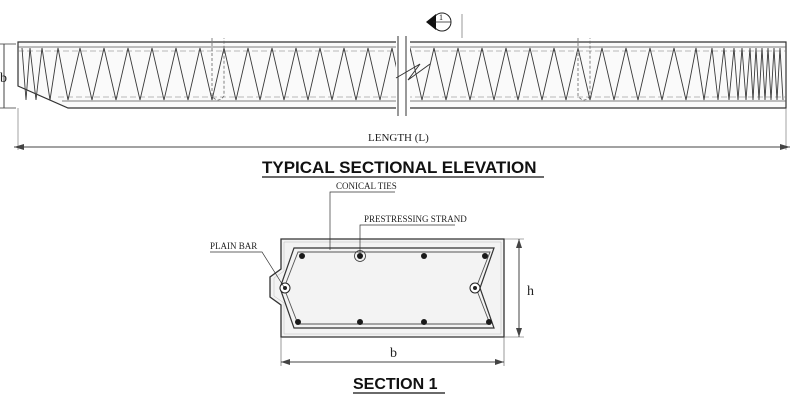 The height and width of the screenshot is (407, 805). What do you see at coordinates (3, 78) in the screenshot?
I see `elevation-b-label: b` at bounding box center [3, 78].